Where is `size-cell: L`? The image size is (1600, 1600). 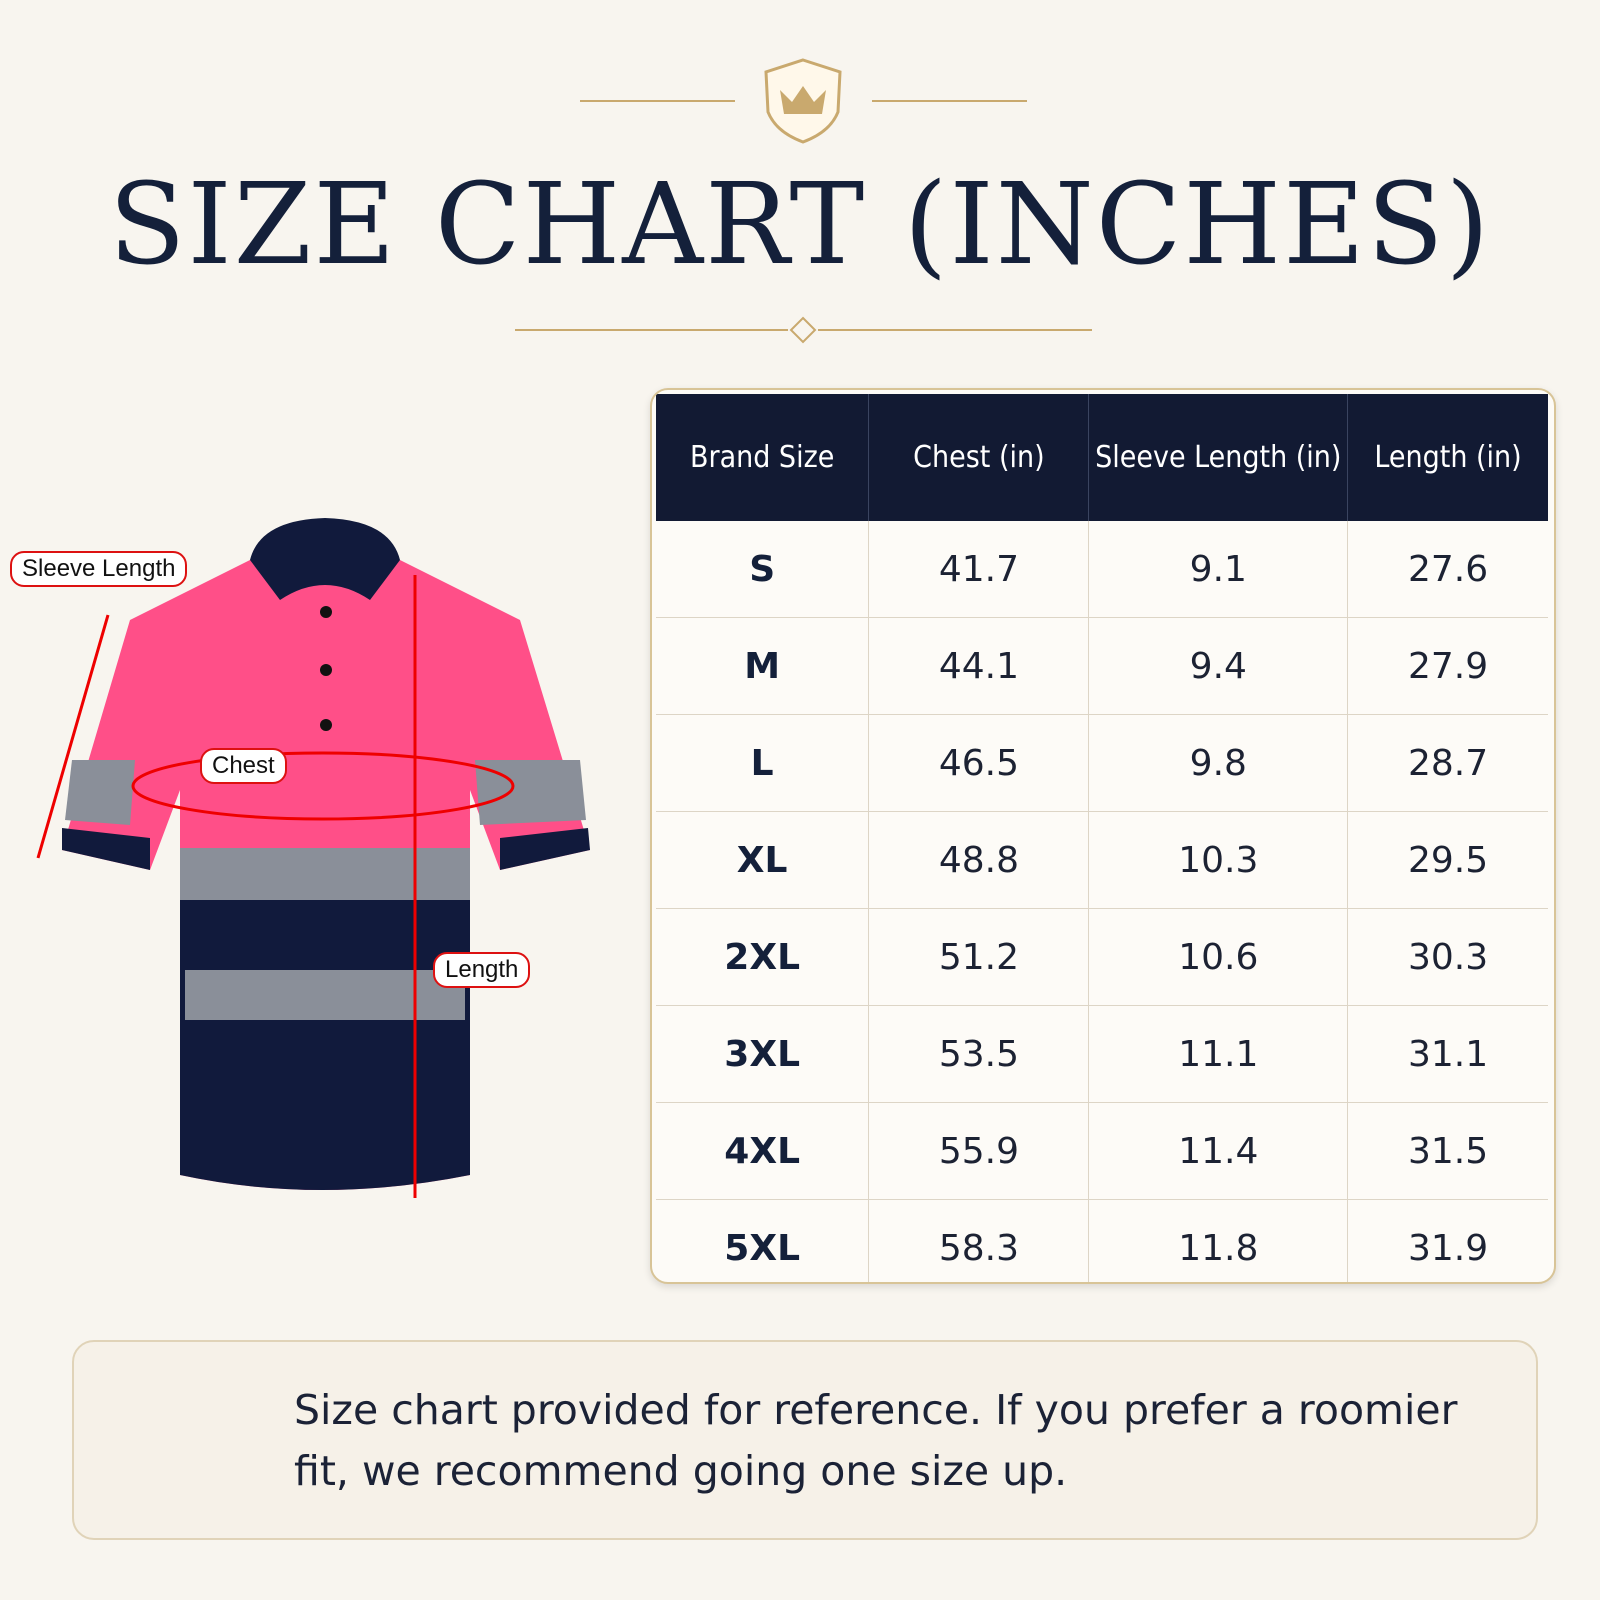 size-cell: L is located at coordinates (763, 763).